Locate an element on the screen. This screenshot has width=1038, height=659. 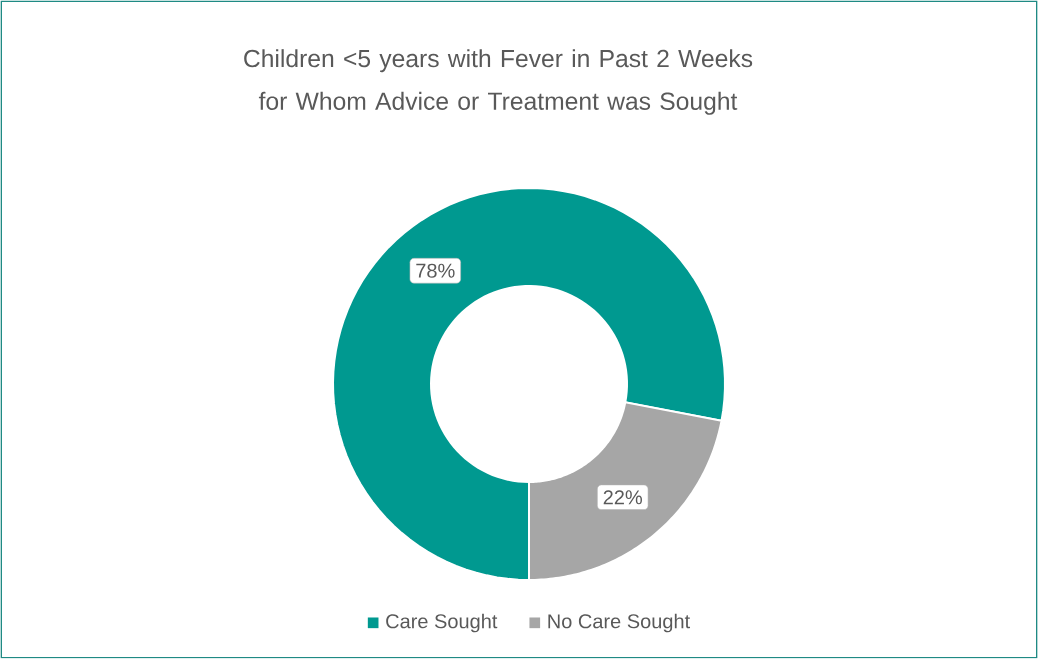
data-label: 78% is located at coordinates (435, 270).